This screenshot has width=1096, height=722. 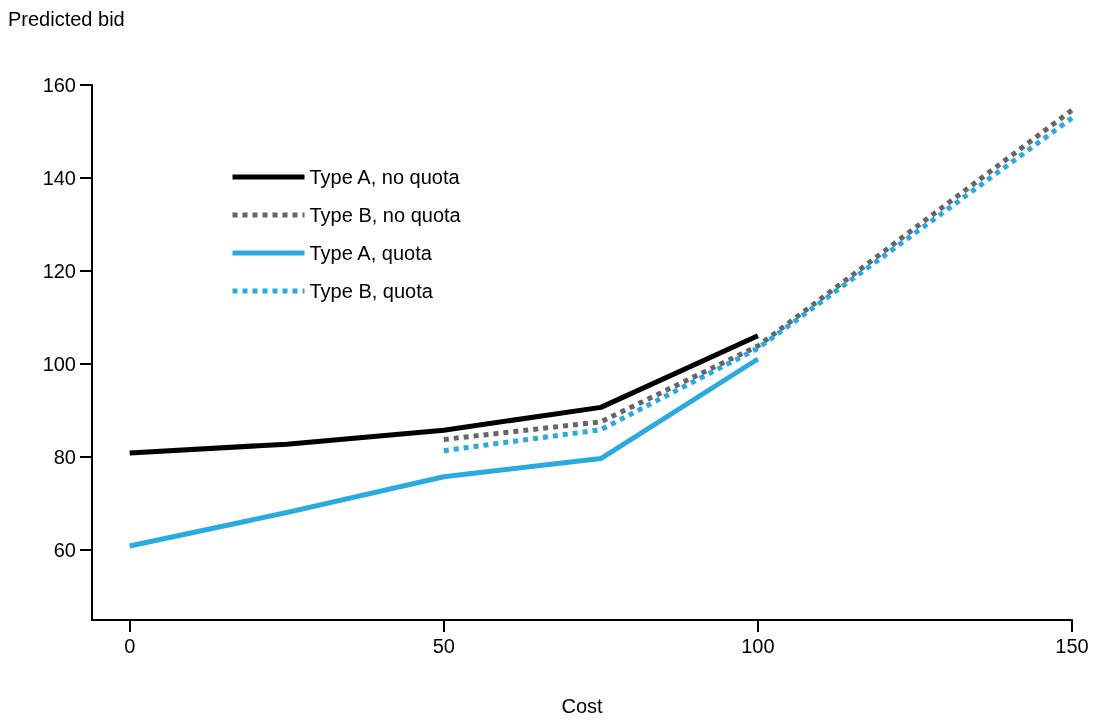 I want to click on legend-label: Type A, quota, so click(x=371, y=253).